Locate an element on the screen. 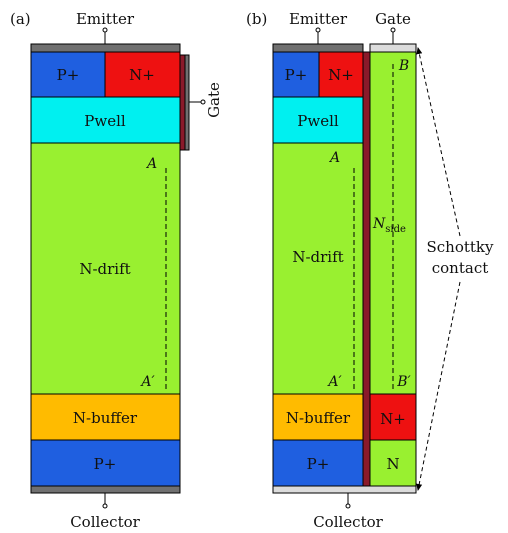 The width and height of the screenshot is (508, 533). panel-a-gate-oxide is located at coordinates (182, 102).